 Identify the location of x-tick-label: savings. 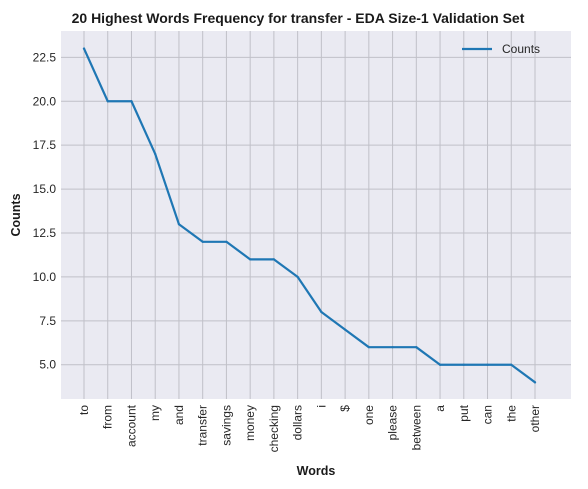
(226, 425).